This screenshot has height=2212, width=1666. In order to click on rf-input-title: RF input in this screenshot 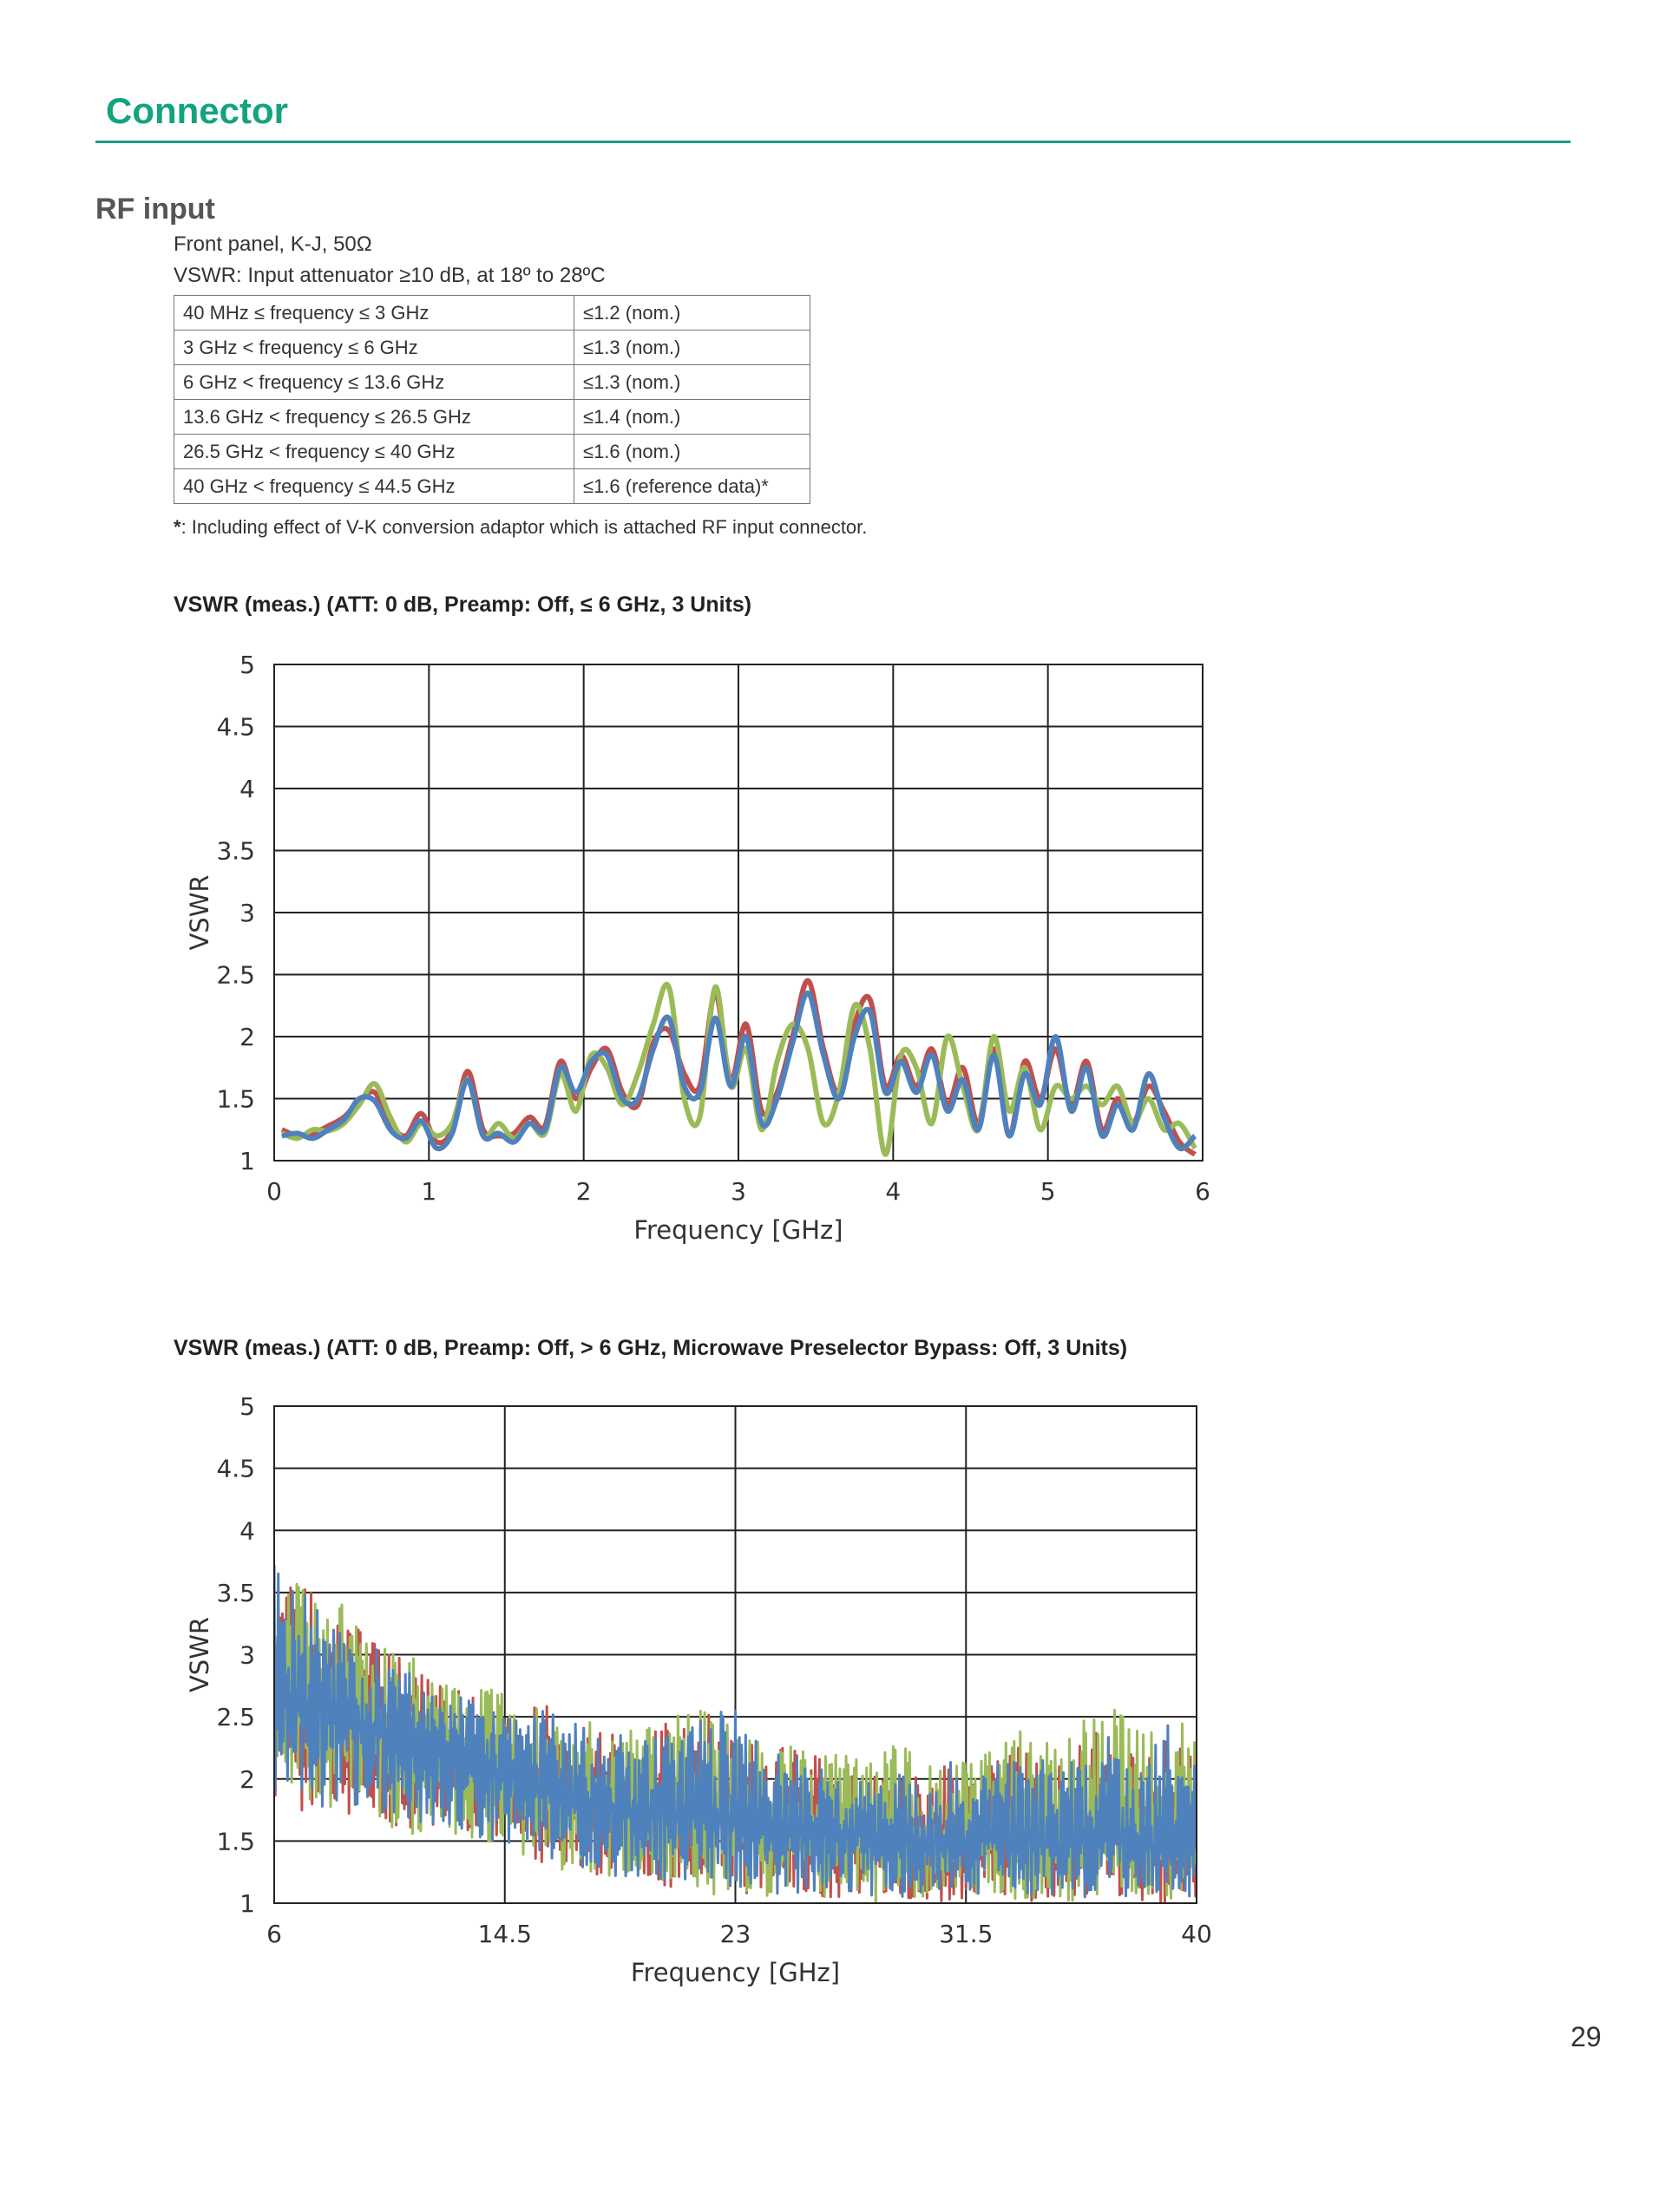, I will do `click(155, 209)`.